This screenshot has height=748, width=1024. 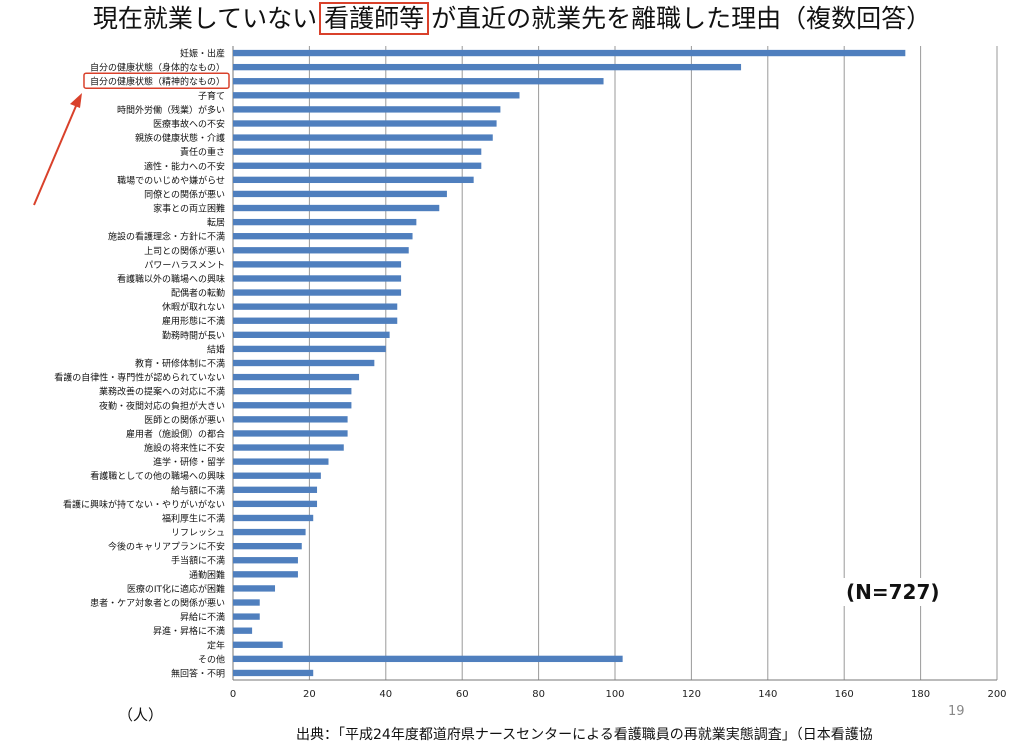 What do you see at coordinates (767, 694) in the screenshot?
I see `x-tick-label: 140` at bounding box center [767, 694].